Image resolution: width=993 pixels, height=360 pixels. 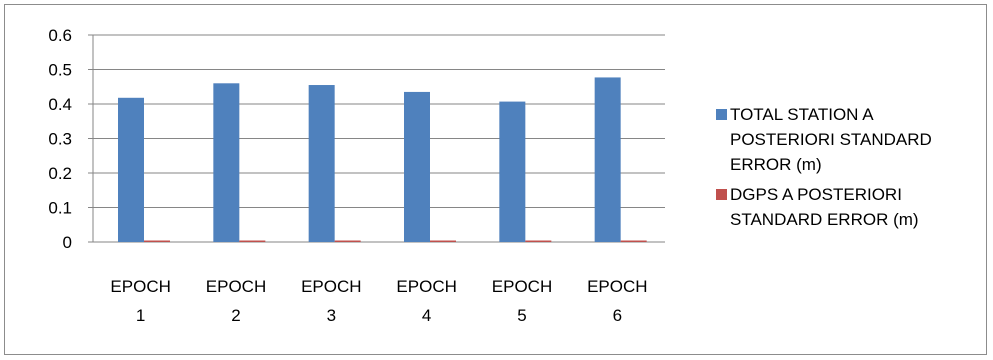 I want to click on y-tick-label: 0.3, so click(x=60, y=139).